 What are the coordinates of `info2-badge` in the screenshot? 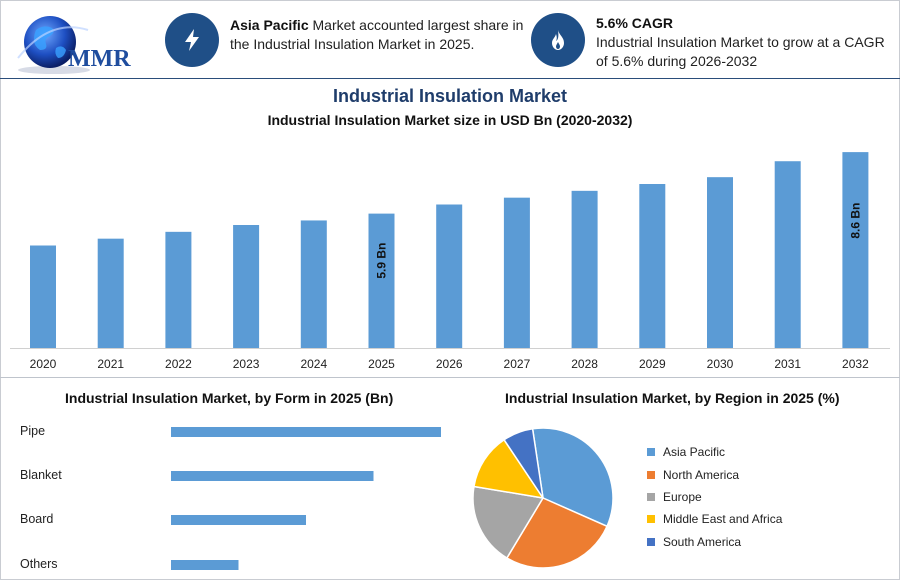 It's located at (558, 40).